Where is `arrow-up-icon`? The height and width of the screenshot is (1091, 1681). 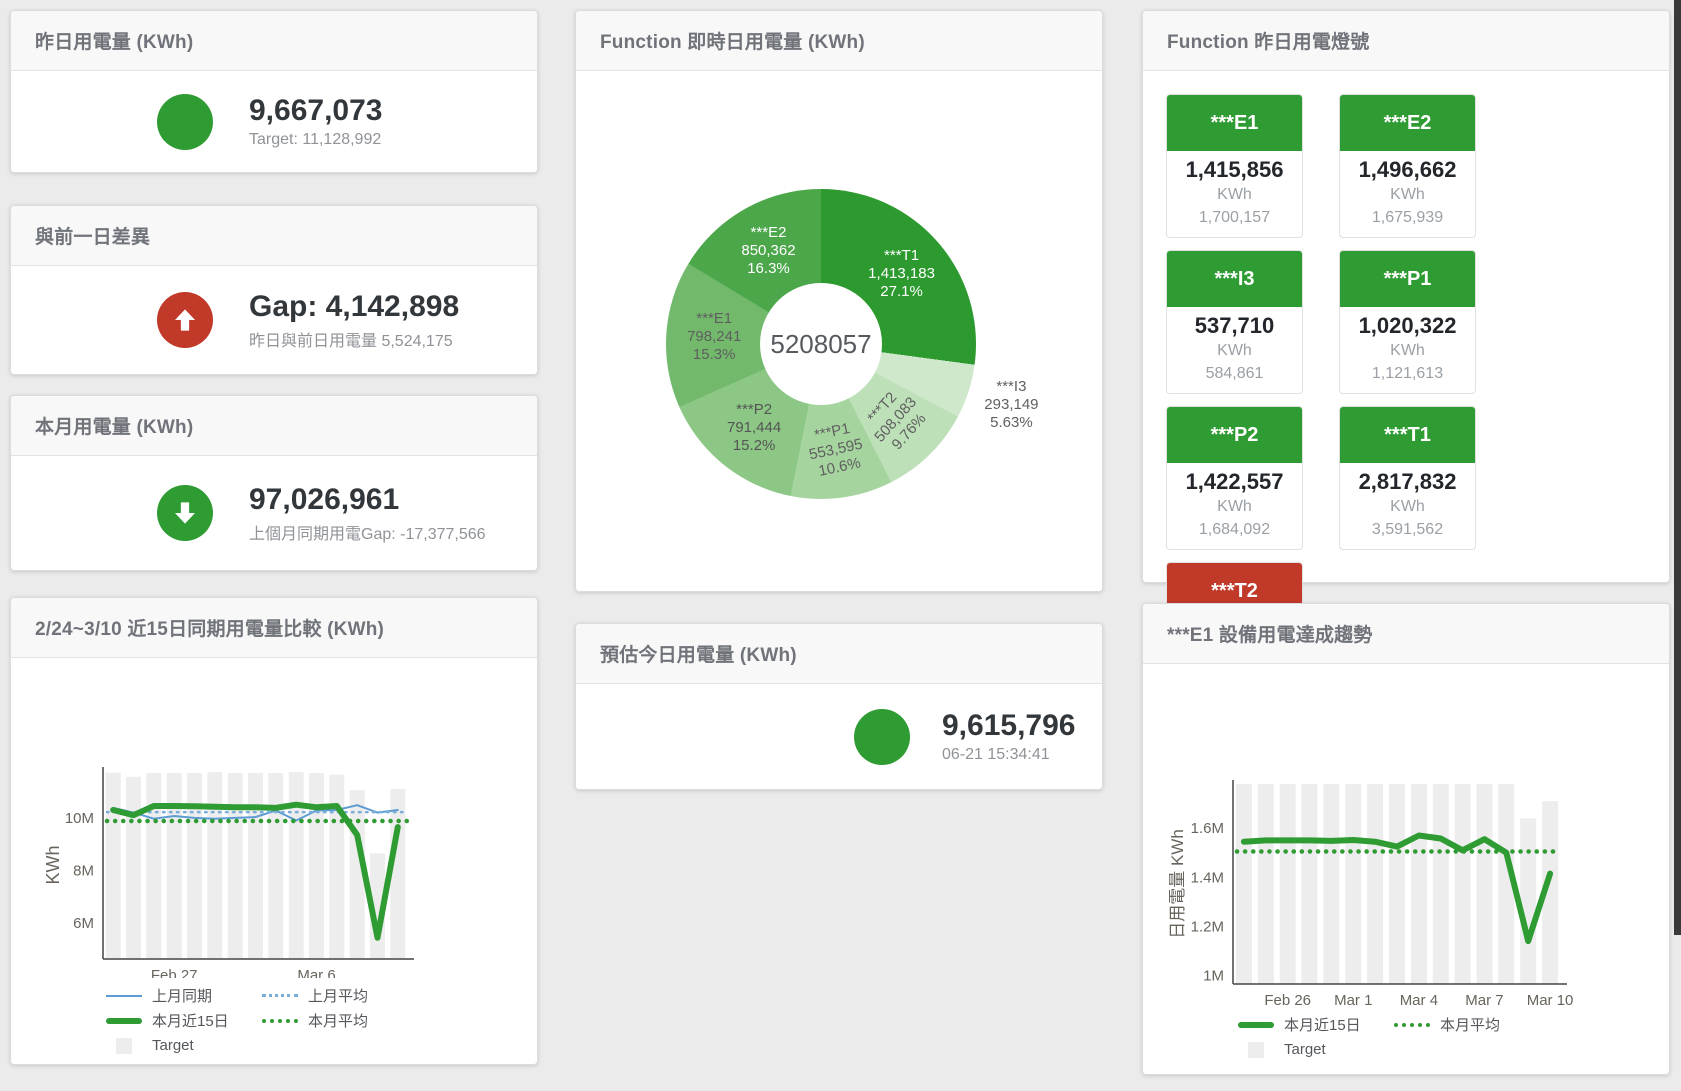 arrow-up-icon is located at coordinates (185, 320).